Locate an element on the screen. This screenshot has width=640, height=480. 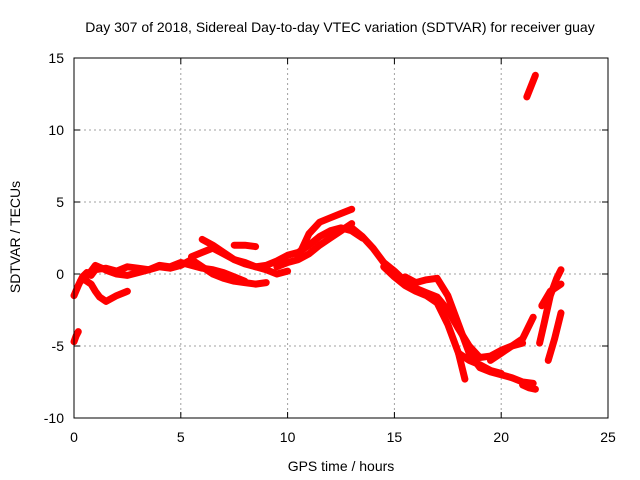
series-trace-i is located at coordinates (437, 292).